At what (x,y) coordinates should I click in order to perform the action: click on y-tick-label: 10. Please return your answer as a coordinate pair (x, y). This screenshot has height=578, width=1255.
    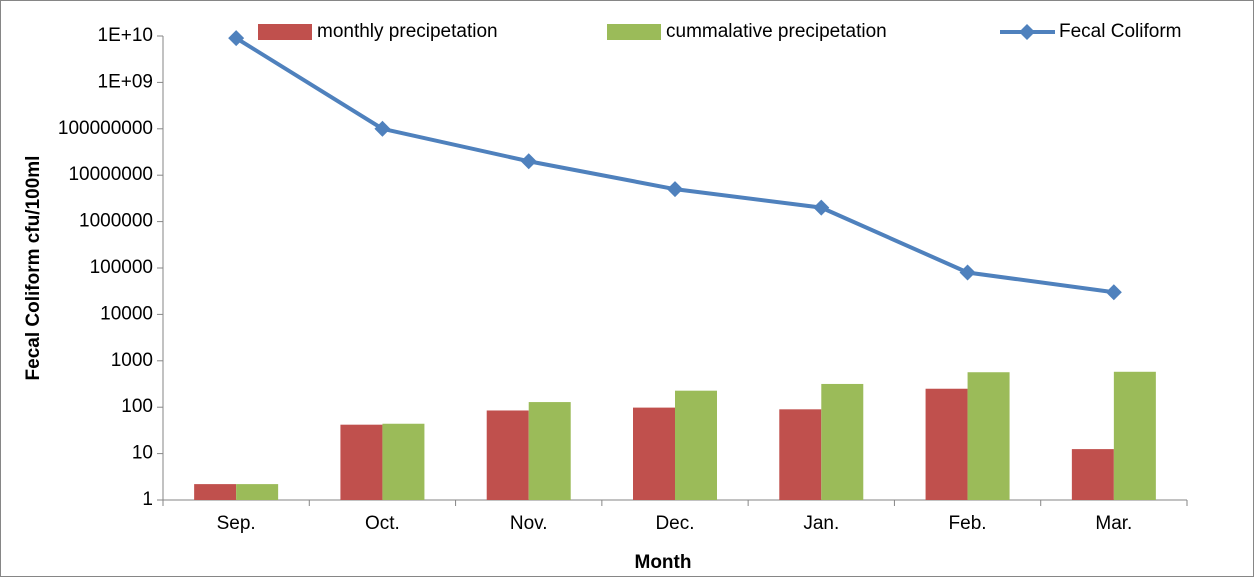
    Looking at the image, I should click on (142, 453).